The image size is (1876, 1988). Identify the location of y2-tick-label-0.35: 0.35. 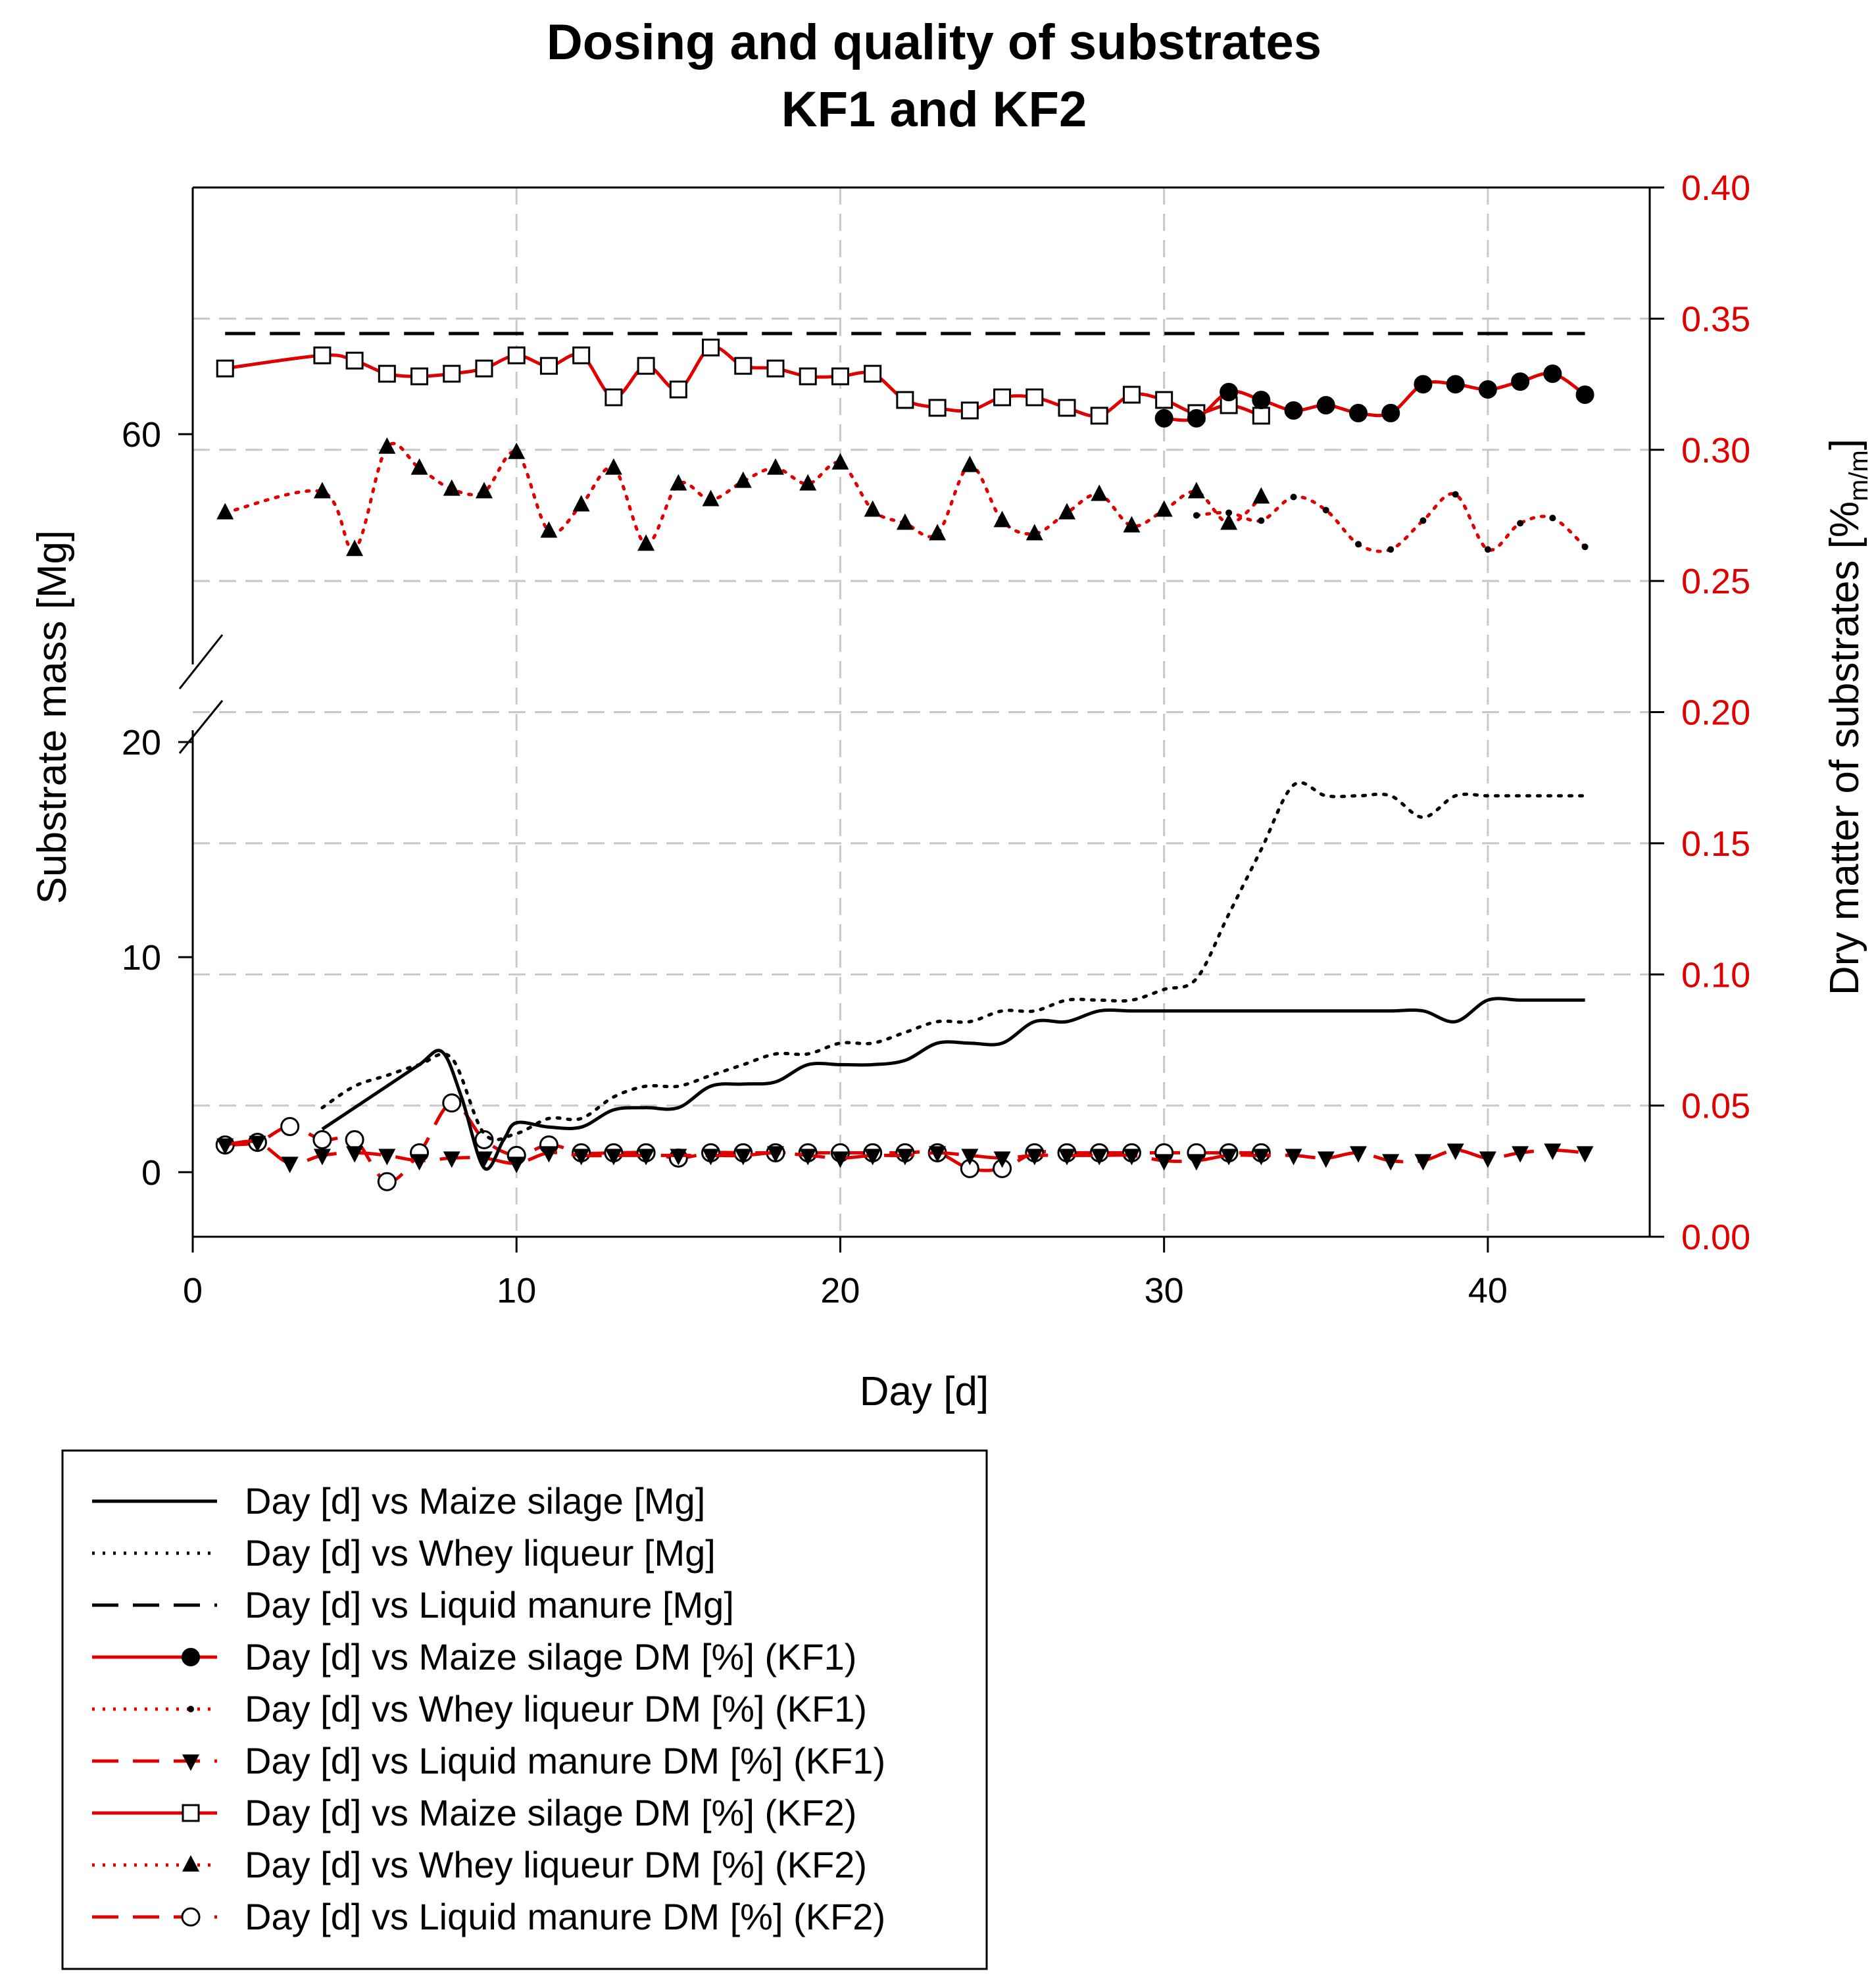
(1715, 319).